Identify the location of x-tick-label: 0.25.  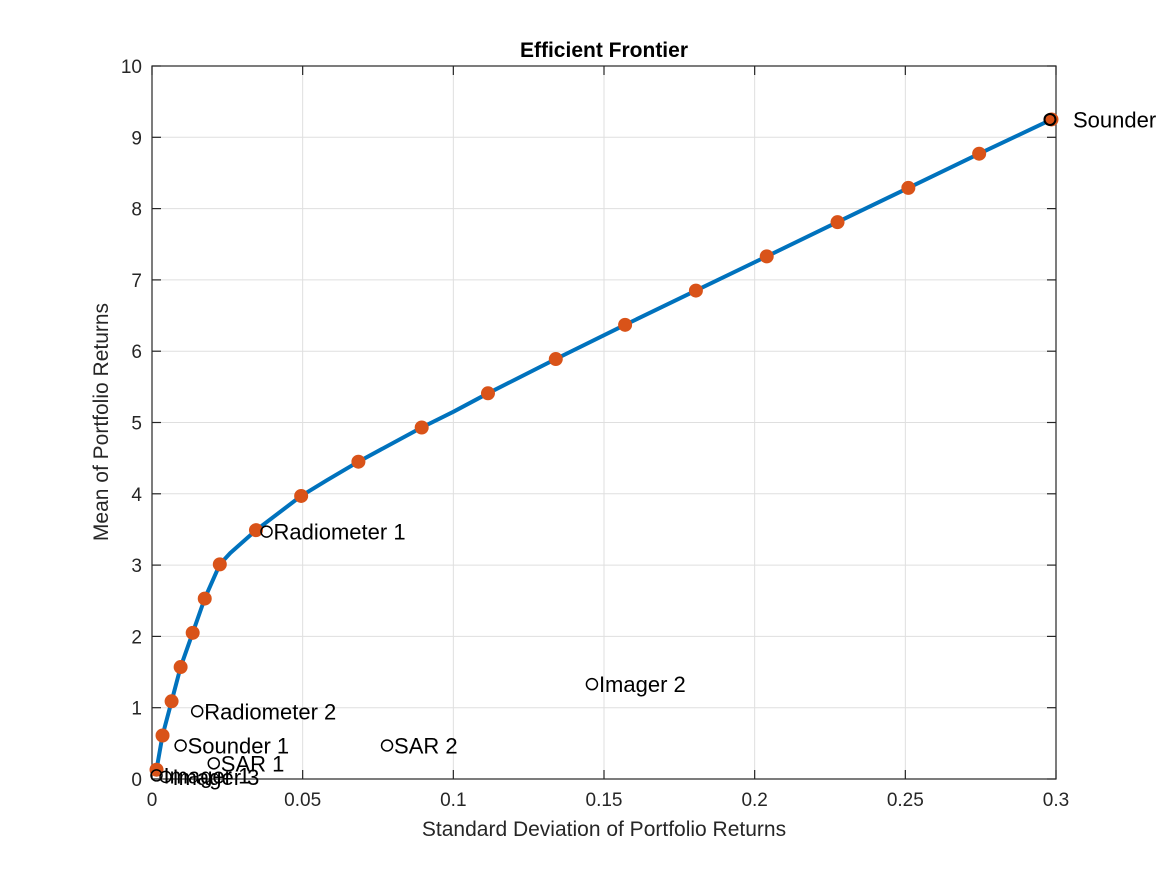
(905, 800).